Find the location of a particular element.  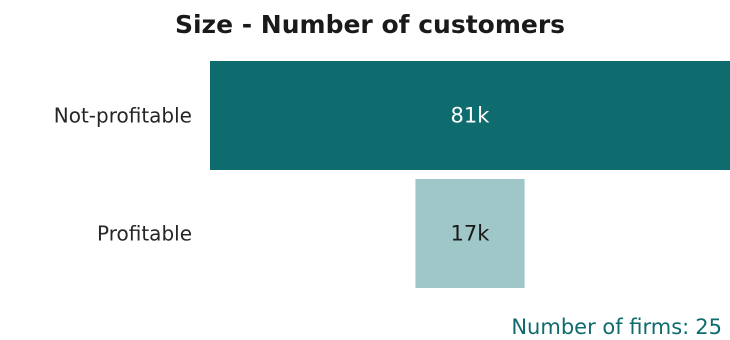

footnote-label: Number of firms: is located at coordinates (600, 327).